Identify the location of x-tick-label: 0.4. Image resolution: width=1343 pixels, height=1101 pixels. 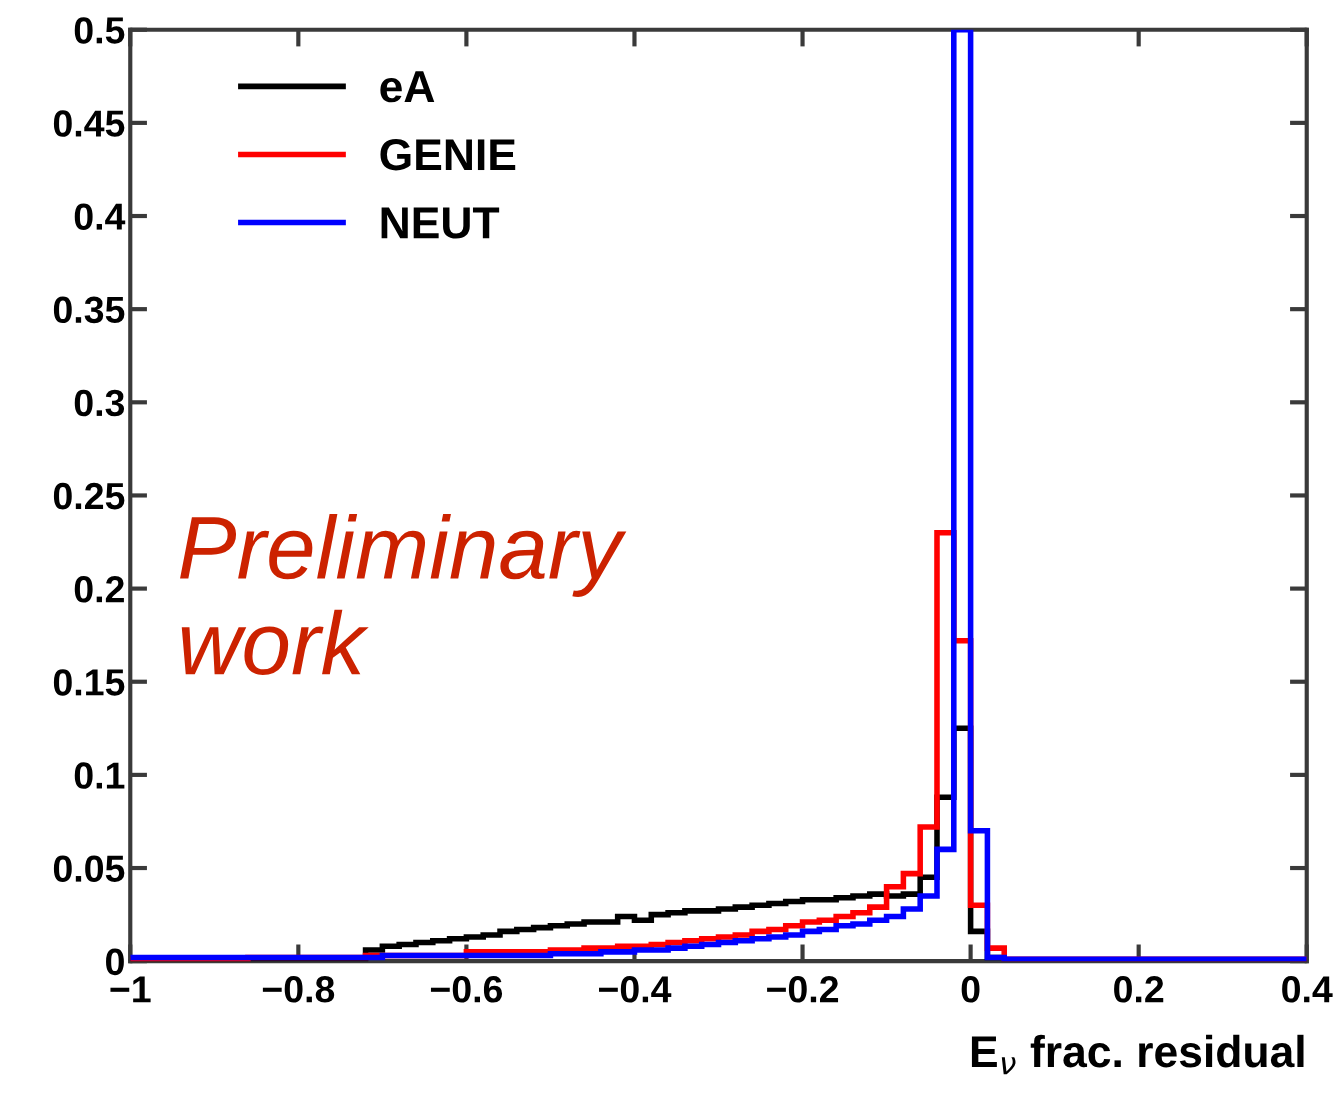
(1307, 989).